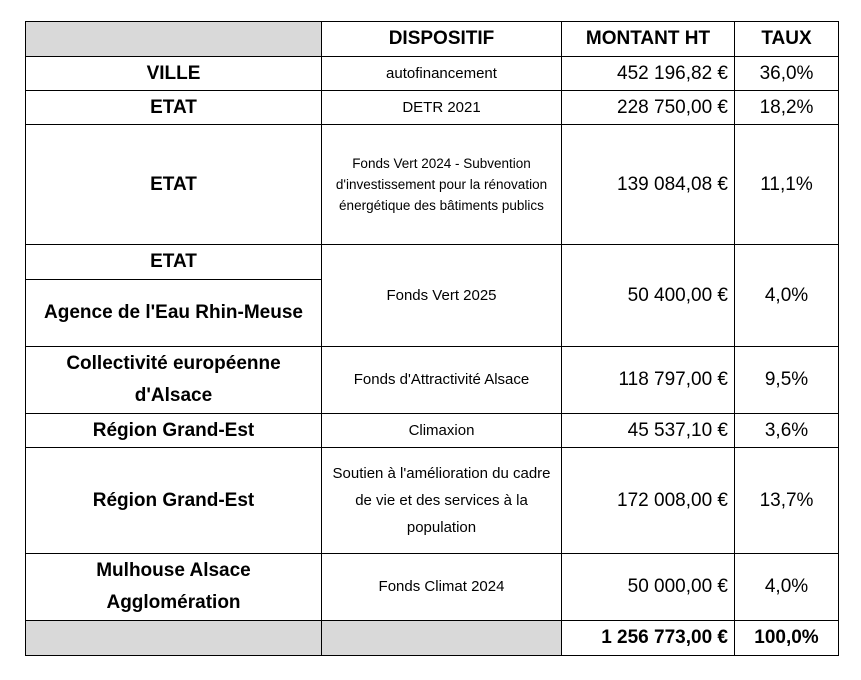 The width and height of the screenshot is (861, 680). I want to click on table-row: ETAT Fonds Vert 2025 50 400,00 € 4,0%, so click(432, 295).